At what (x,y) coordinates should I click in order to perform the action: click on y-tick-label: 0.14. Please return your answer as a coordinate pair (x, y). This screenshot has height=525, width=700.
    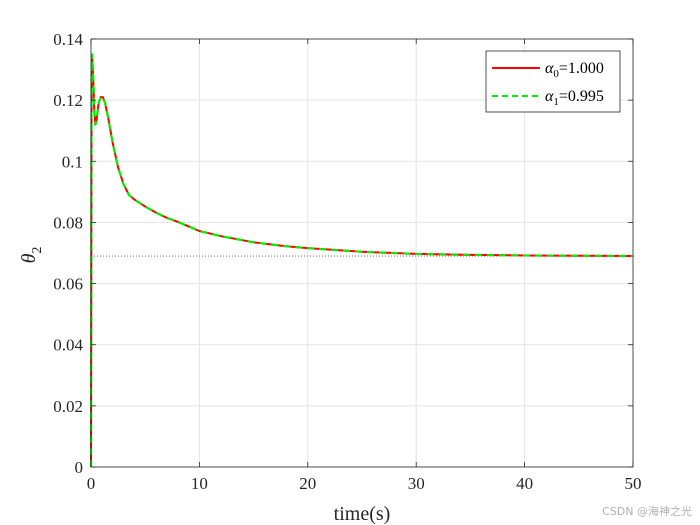
    Looking at the image, I should click on (68, 39).